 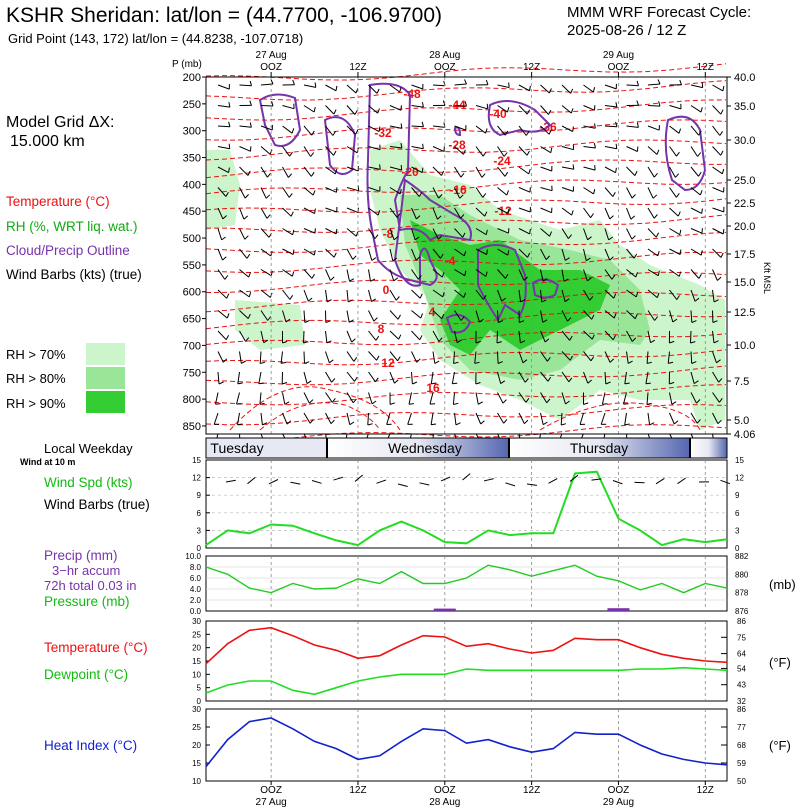 I want to click on cloud-outline, so click(x=340, y=145).